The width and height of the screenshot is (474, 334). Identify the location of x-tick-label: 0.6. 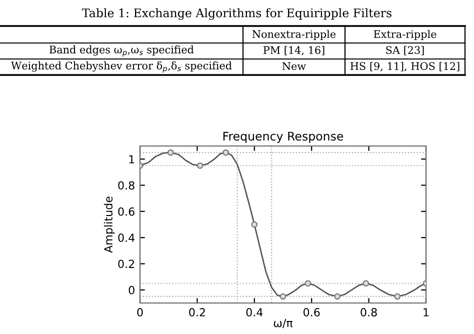
(312, 312).